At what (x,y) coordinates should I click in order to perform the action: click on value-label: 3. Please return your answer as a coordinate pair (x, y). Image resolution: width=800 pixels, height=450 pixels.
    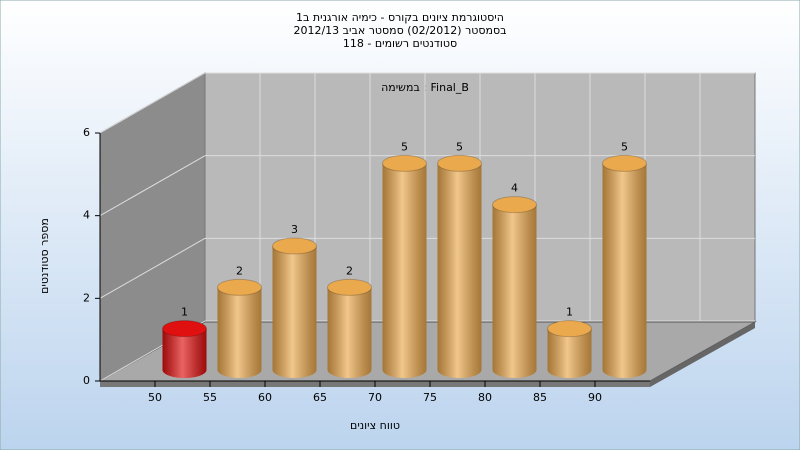
    Looking at the image, I should click on (294, 229).